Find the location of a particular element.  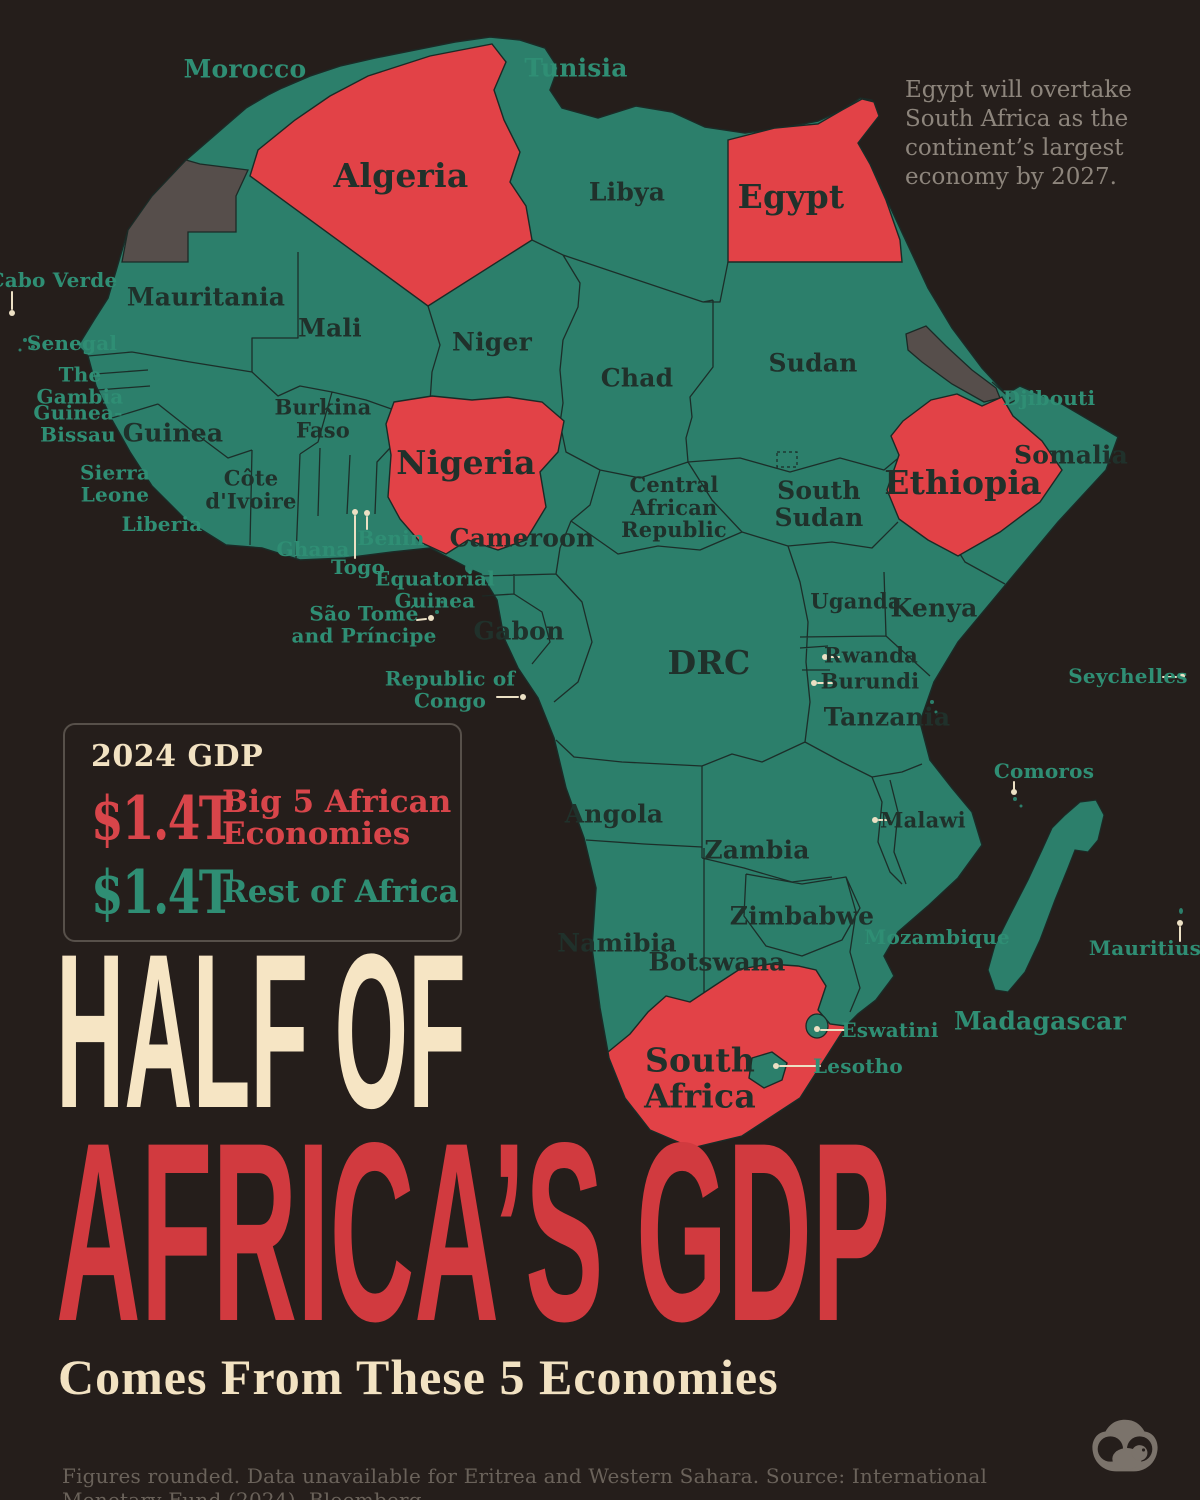

country-madagascar is located at coordinates (1046, 896).